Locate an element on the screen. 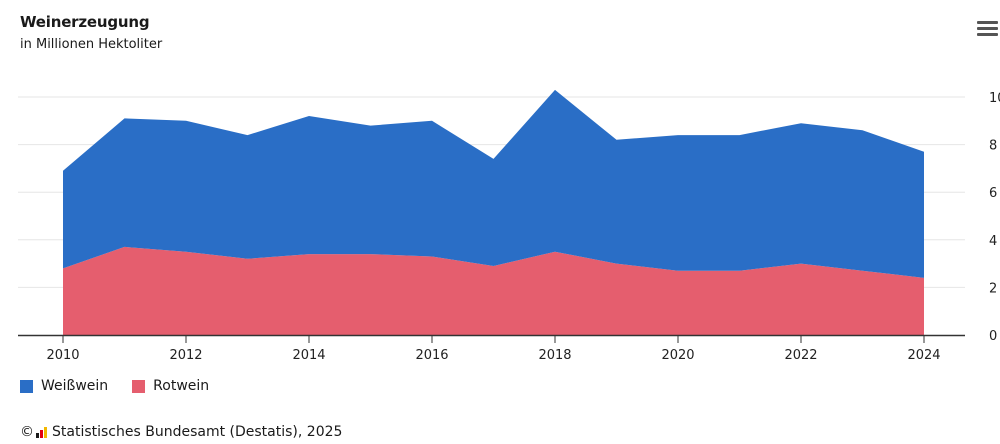  legend-item-weisswein: Weißwein is located at coordinates (64, 386).